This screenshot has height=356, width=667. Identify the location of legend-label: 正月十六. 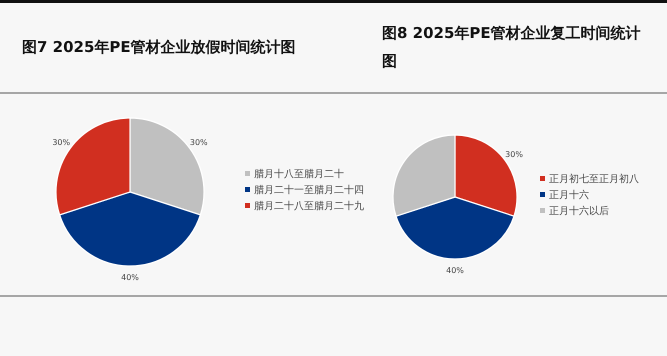
(569, 195).